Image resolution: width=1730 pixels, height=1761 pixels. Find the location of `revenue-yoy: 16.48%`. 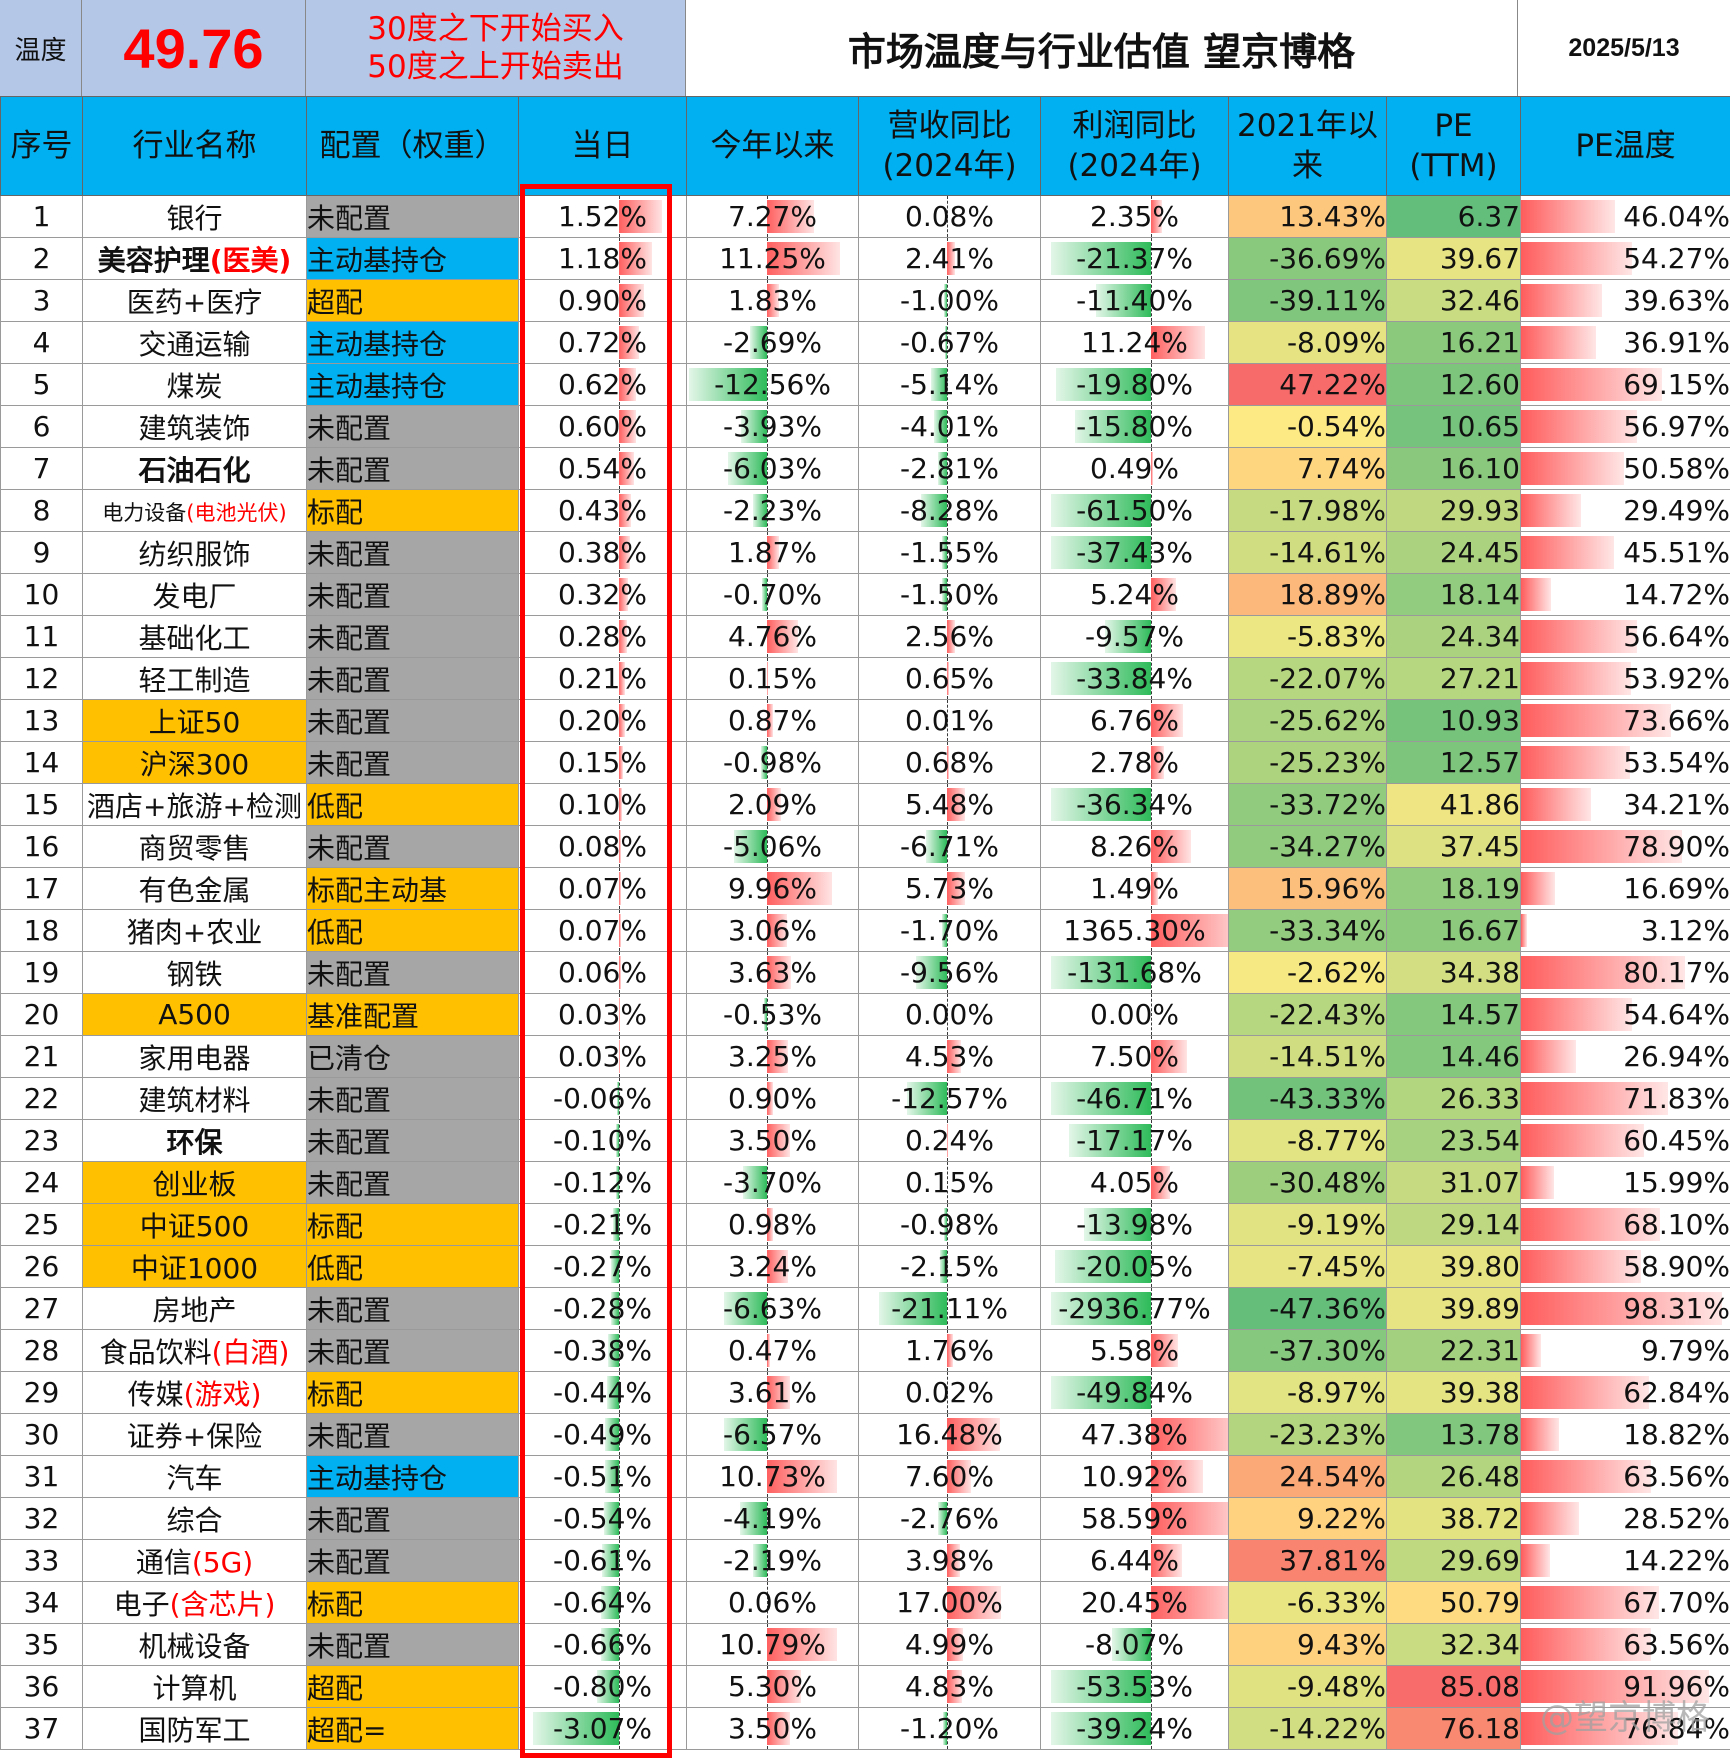

revenue-yoy: 16.48% is located at coordinates (949, 1434).